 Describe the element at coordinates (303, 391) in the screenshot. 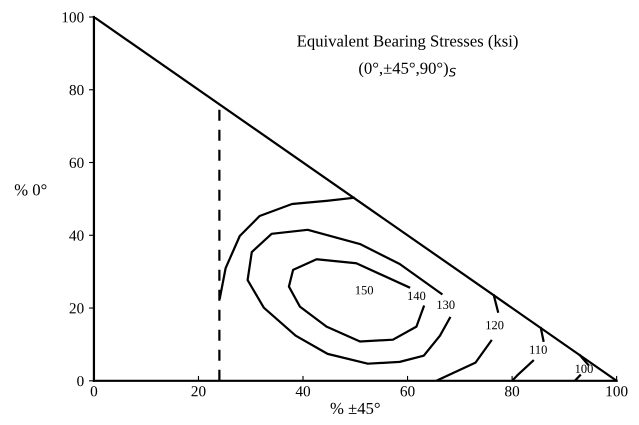

I see `x-tick-label: 40` at that location.